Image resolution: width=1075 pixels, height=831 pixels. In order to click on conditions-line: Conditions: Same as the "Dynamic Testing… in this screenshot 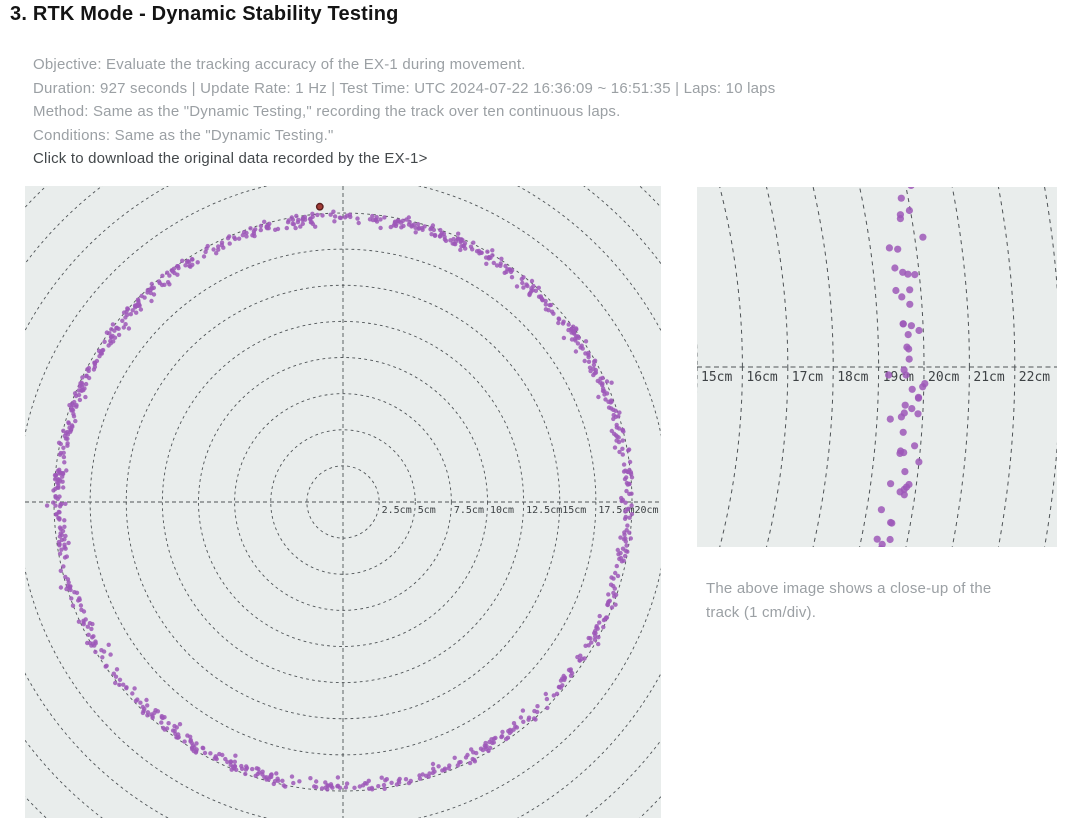, I will do `click(183, 135)`.